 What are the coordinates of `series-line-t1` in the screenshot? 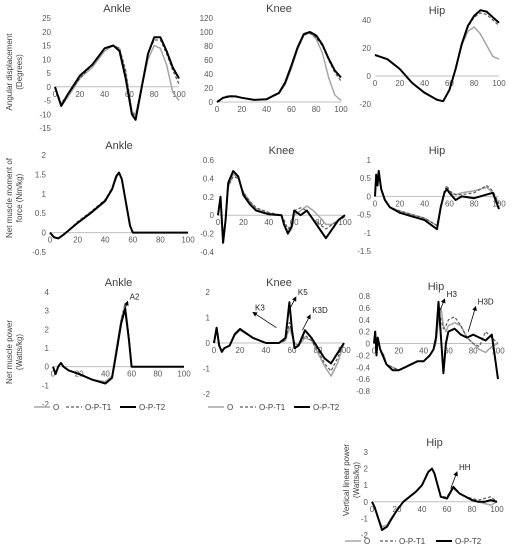 It's located at (281, 207).